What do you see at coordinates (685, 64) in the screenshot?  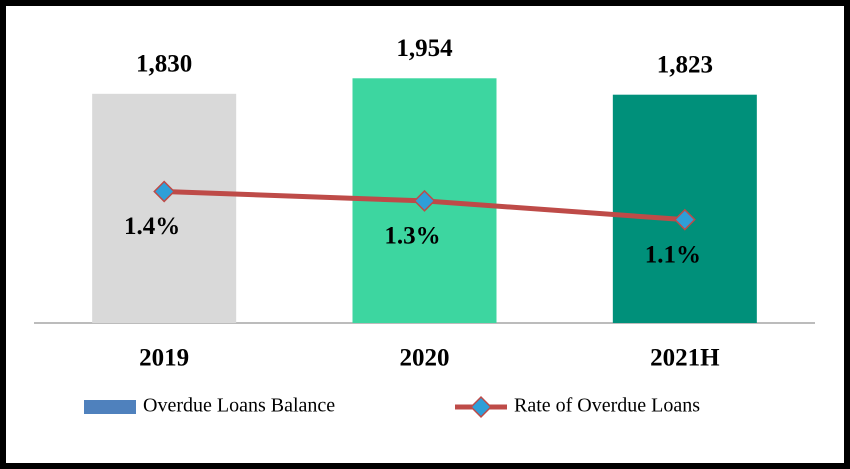 I see `value-label: 1,823` at bounding box center [685, 64].